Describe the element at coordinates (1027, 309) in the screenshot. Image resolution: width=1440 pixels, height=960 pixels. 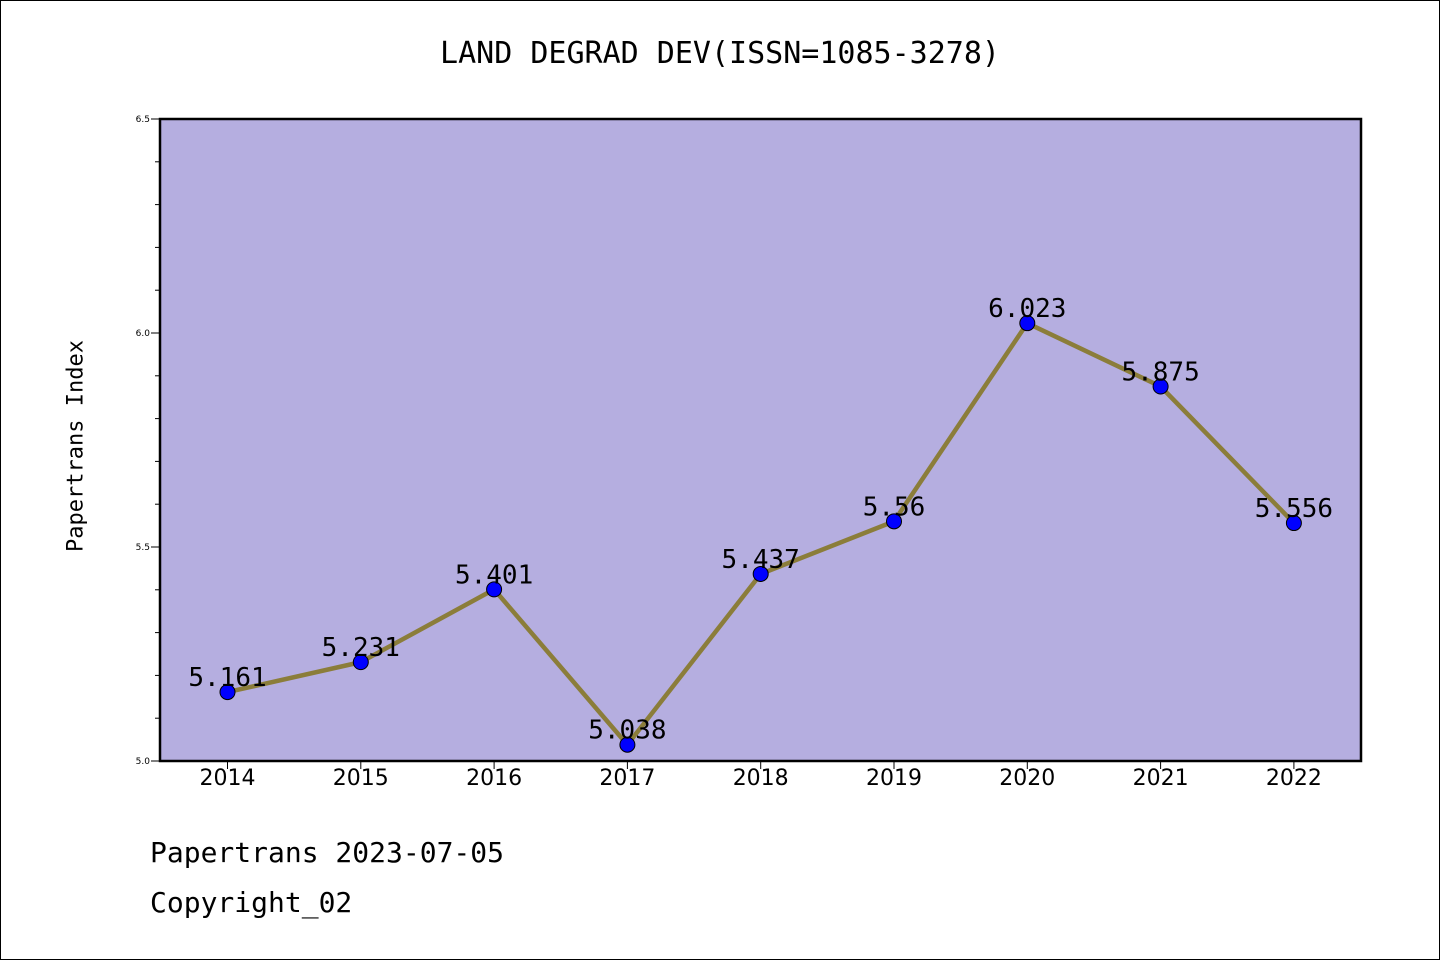
I see `data-label: 6.023` at that location.